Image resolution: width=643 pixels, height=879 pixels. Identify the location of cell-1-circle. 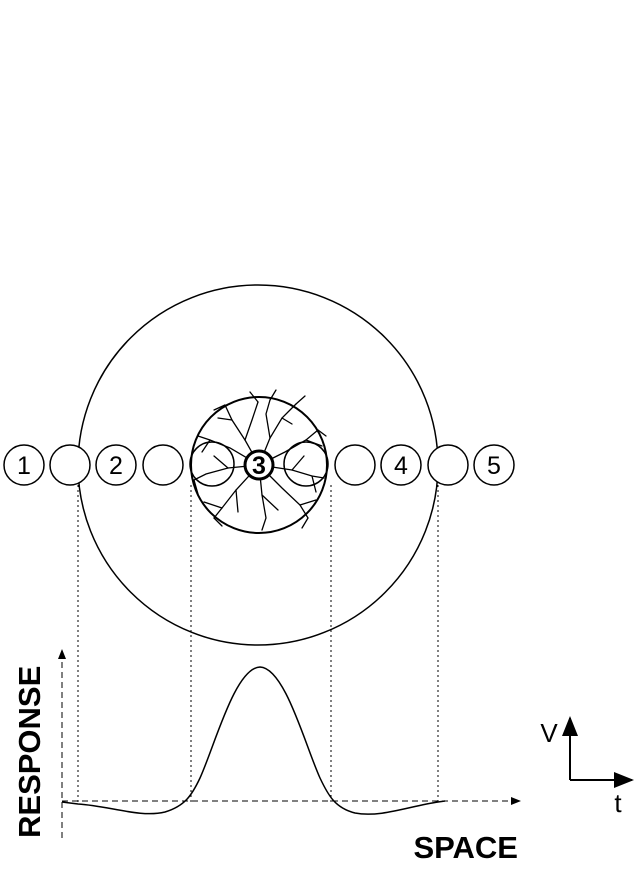
(24, 465).